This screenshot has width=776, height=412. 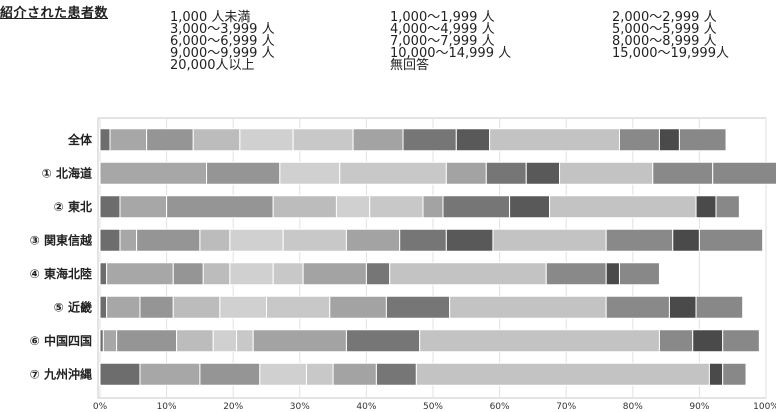 I want to click on legend-entry: 20,000人以上, so click(x=212, y=65).